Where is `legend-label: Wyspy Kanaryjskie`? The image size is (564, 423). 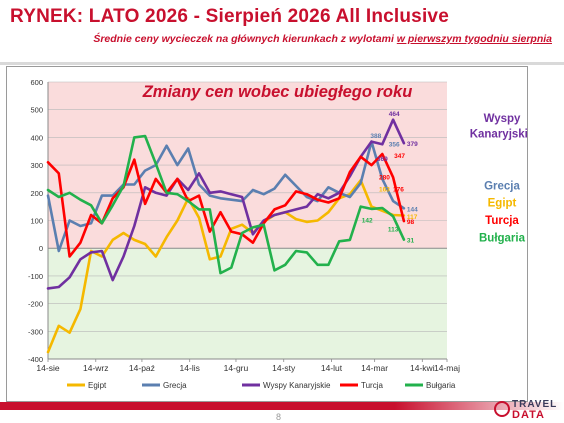
legend-label: Wyspy Kanaryjskie is located at coordinates (297, 385).